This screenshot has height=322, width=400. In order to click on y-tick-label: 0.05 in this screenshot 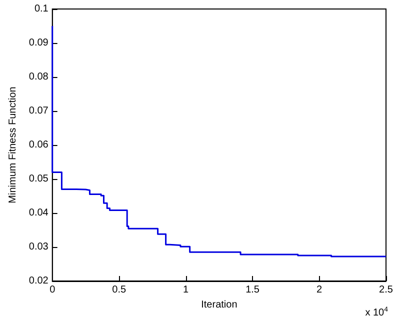, I will do `click(38, 179)`.